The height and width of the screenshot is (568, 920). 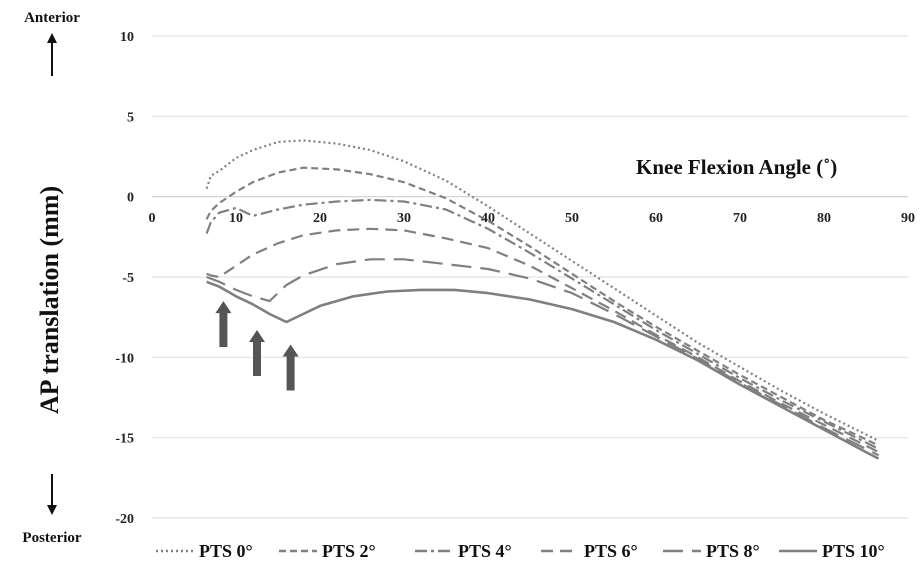 What do you see at coordinates (520, 551) in the screenshot?
I see `legend: PTS 0° PTS 2° PTS 4° PTS 6° PTS 8° PTS 10°` at bounding box center [520, 551].